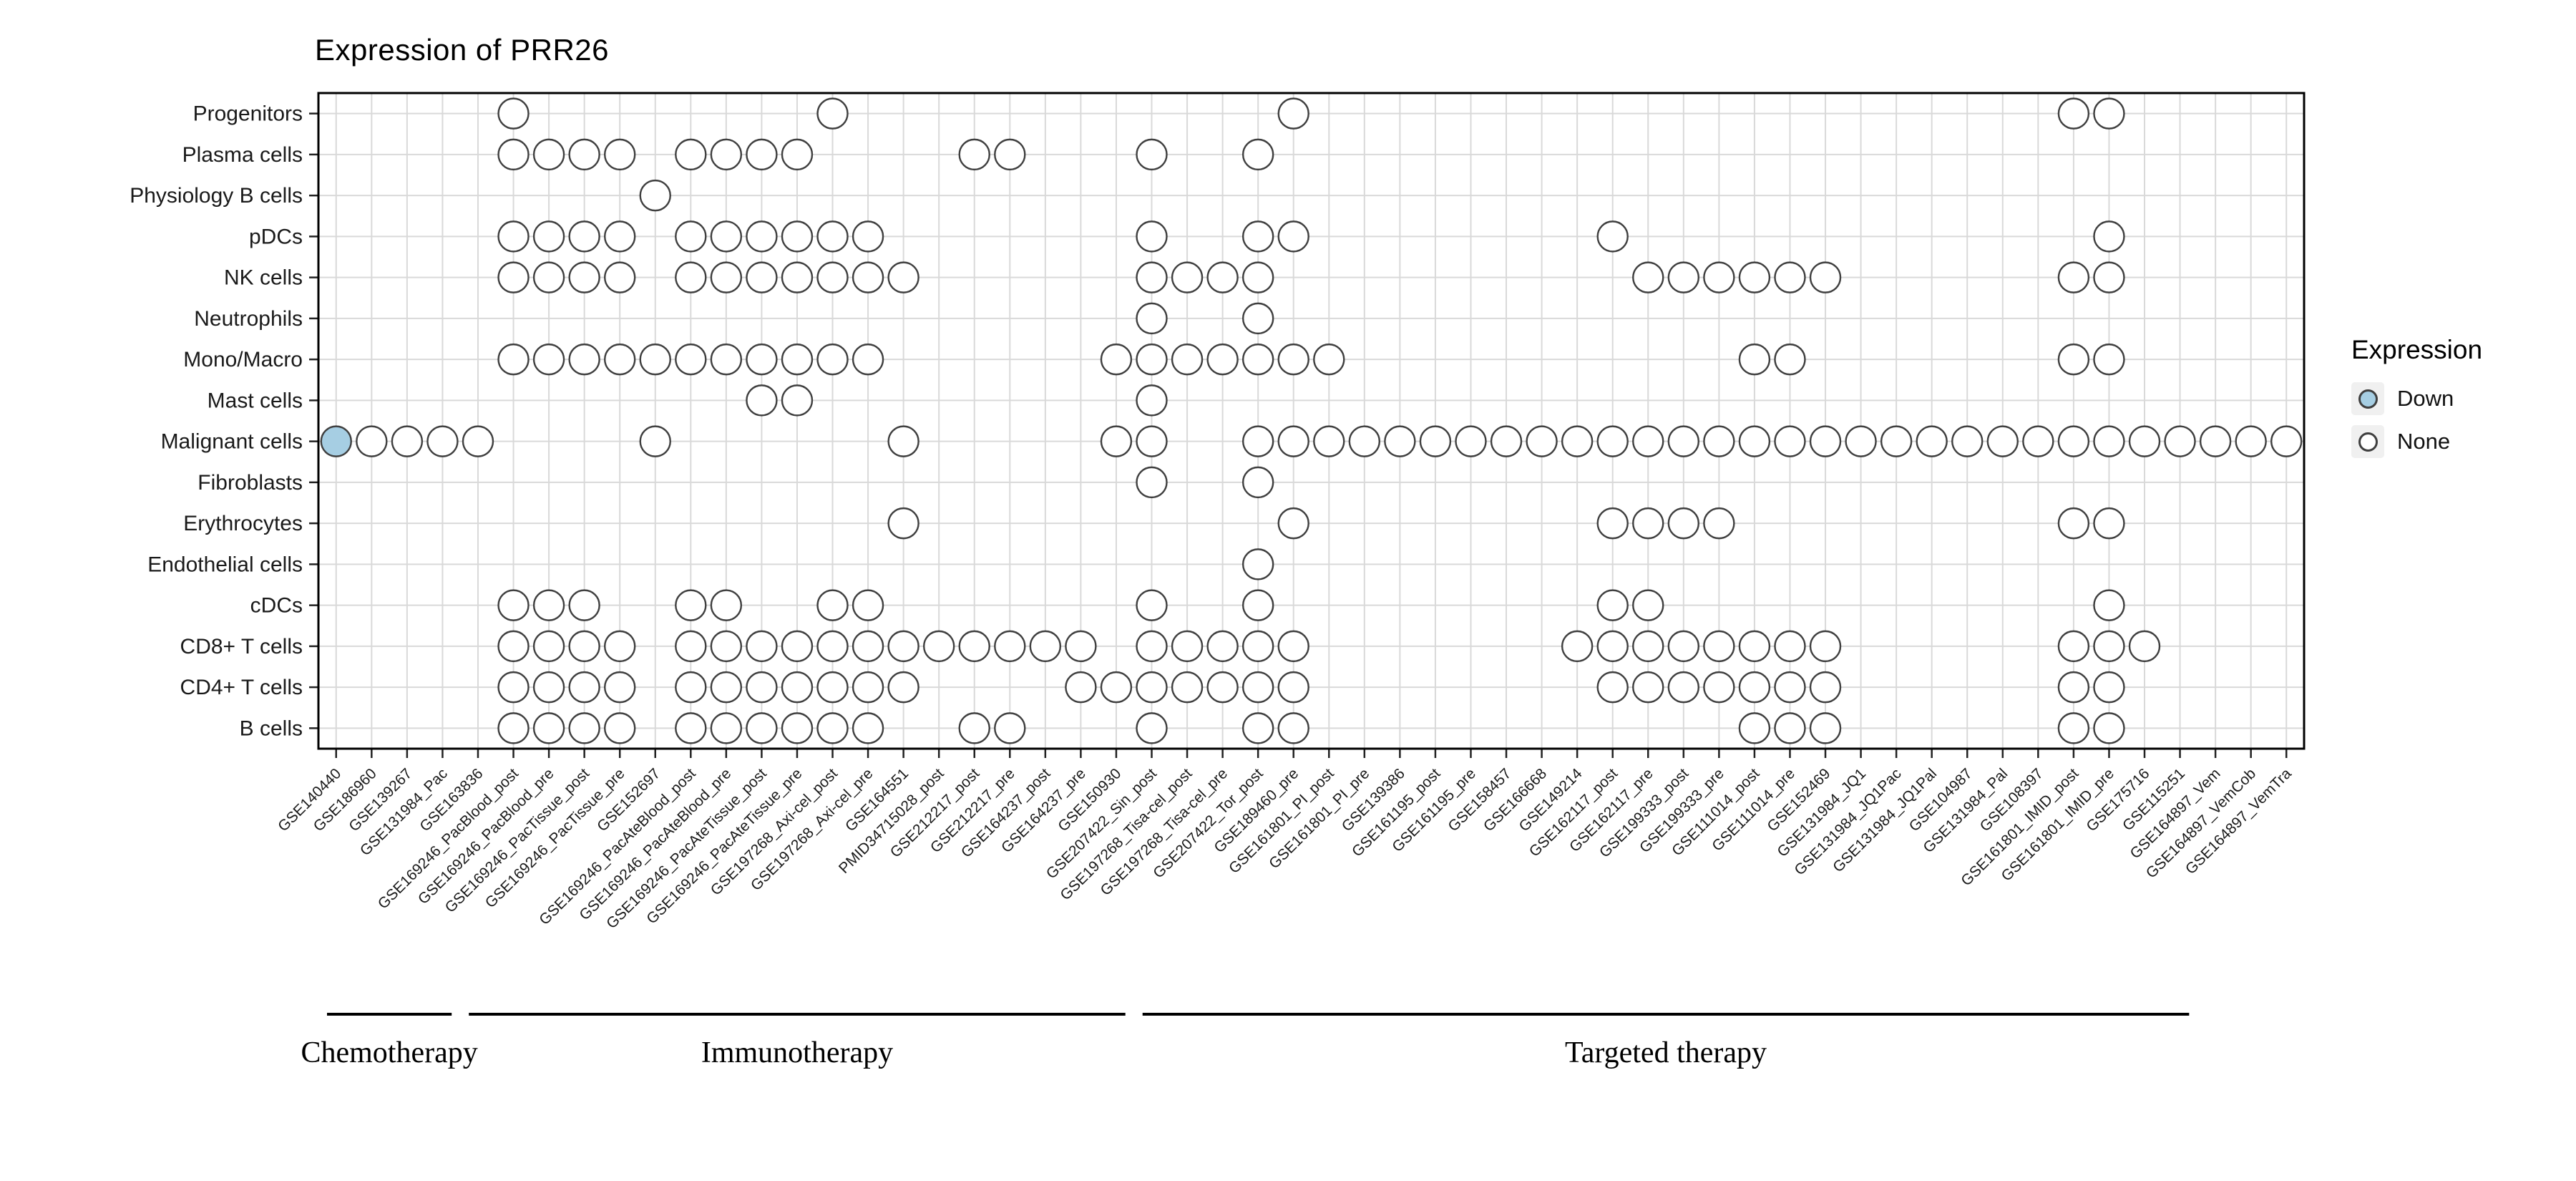  Describe the element at coordinates (271, 728) in the screenshot. I see `row-label: B cells` at that location.